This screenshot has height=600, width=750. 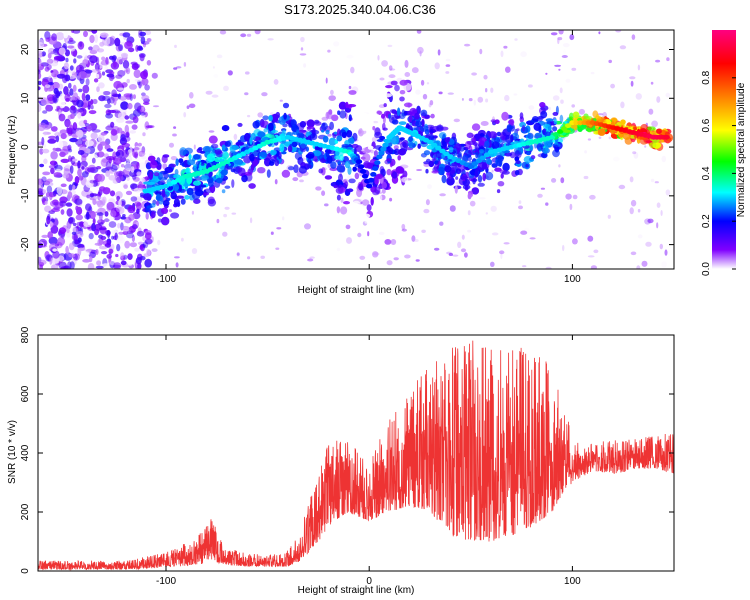 I want to click on spectrogram-ytick-label: 20, so click(x=25, y=50).